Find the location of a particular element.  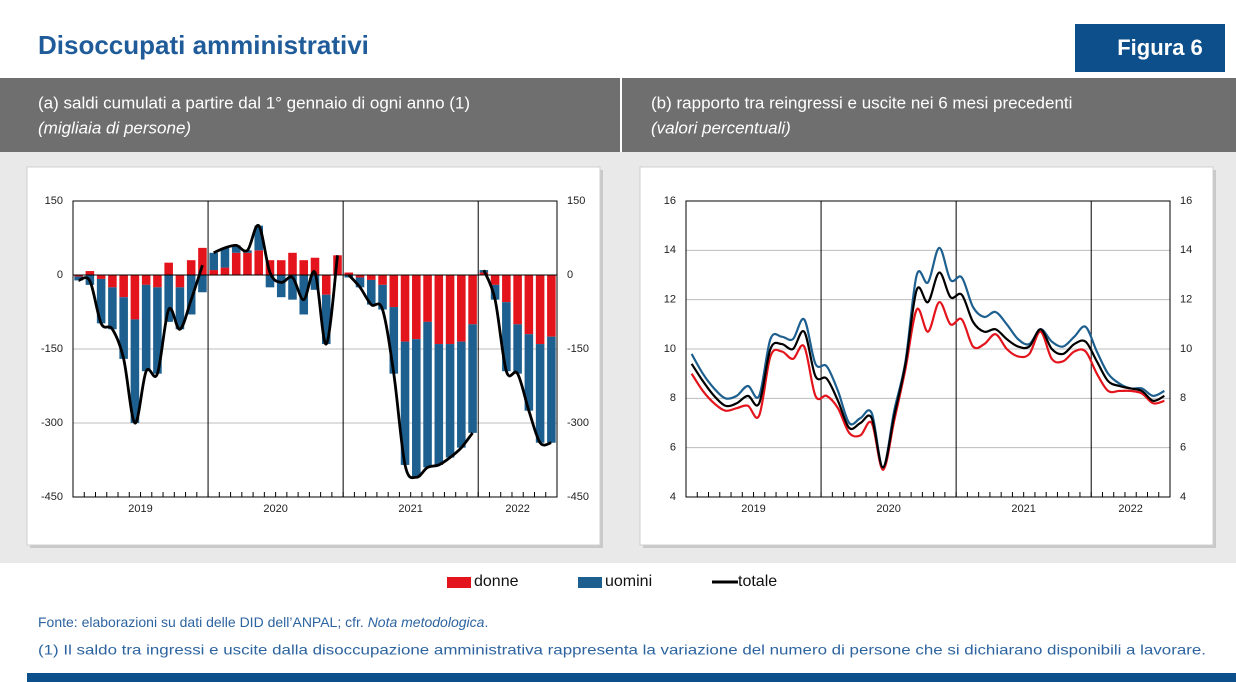

y-tick-label: 14 is located at coordinates (670, 250).